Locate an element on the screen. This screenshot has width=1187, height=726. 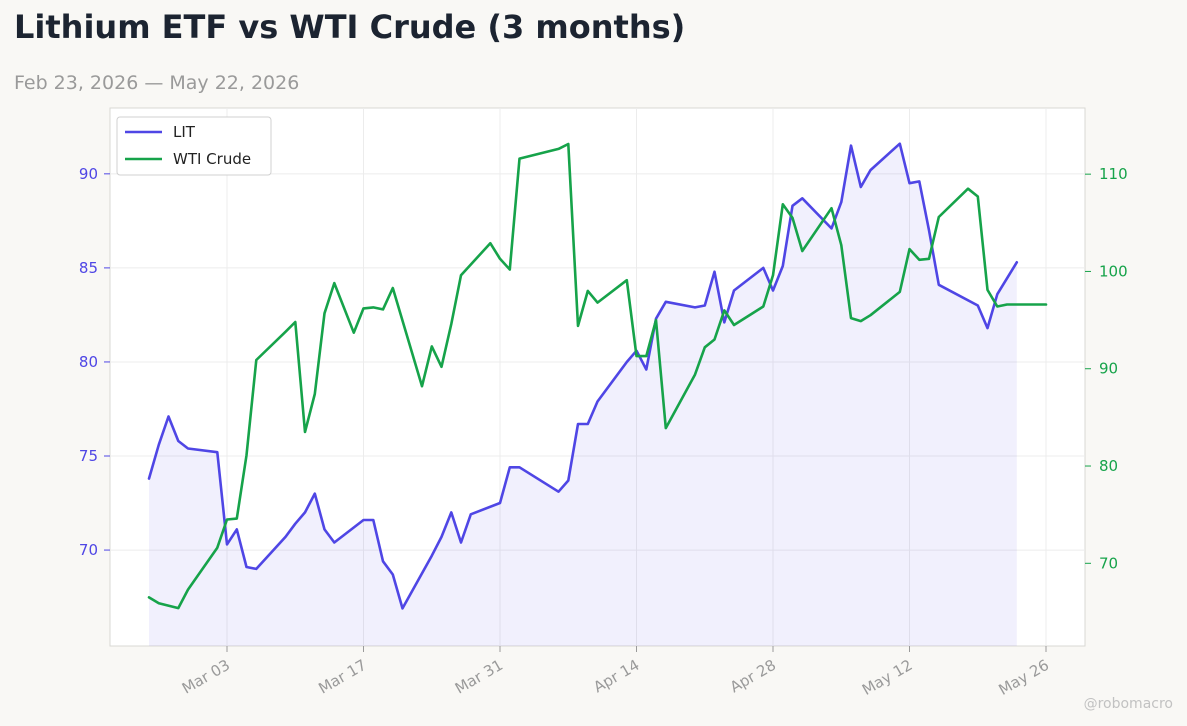
y-right-tick-label: 90 is located at coordinates (1108, 369).